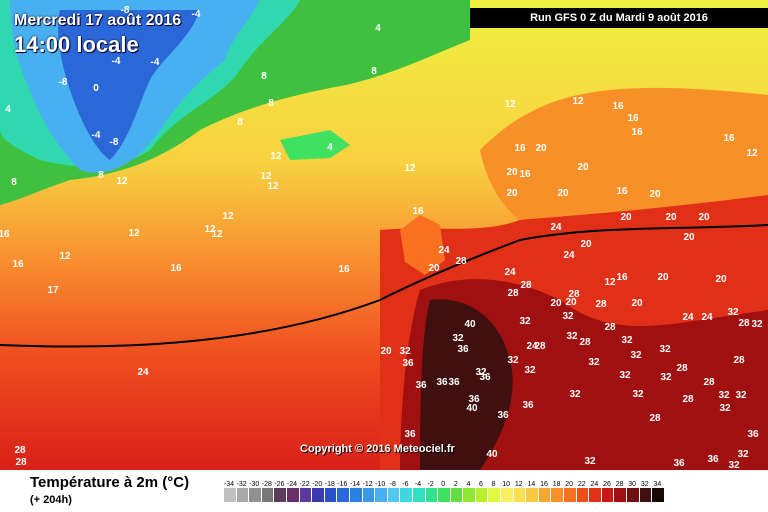 Image resolution: width=768 pixels, height=512 pixels. What do you see at coordinates (405, 484) in the screenshot?
I see `scale-label: -6` at bounding box center [405, 484].